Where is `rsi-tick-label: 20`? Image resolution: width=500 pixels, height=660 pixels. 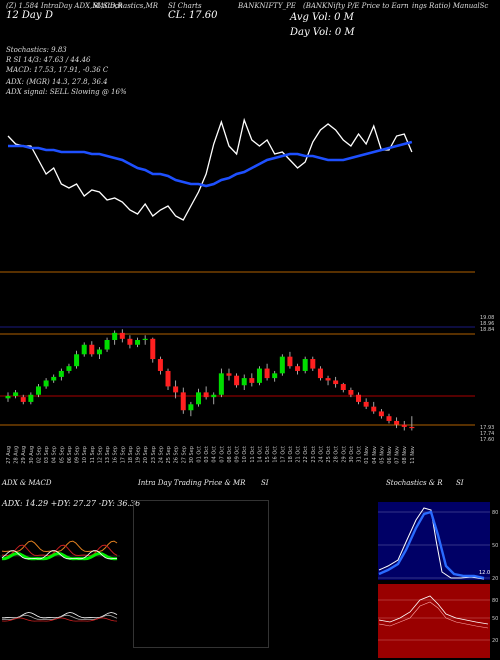 rsi-tick-label: 20 is located at coordinates (495, 641).